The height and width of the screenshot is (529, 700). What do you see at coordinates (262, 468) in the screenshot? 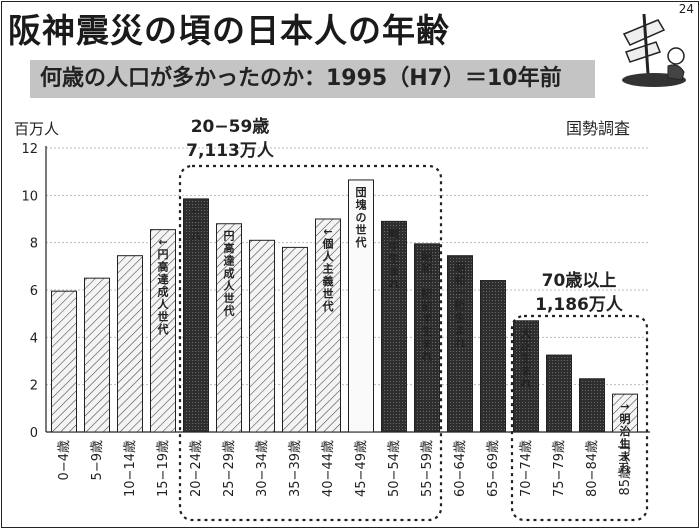
I see `x-tick-label: 30−34歳` at bounding box center [262, 468].